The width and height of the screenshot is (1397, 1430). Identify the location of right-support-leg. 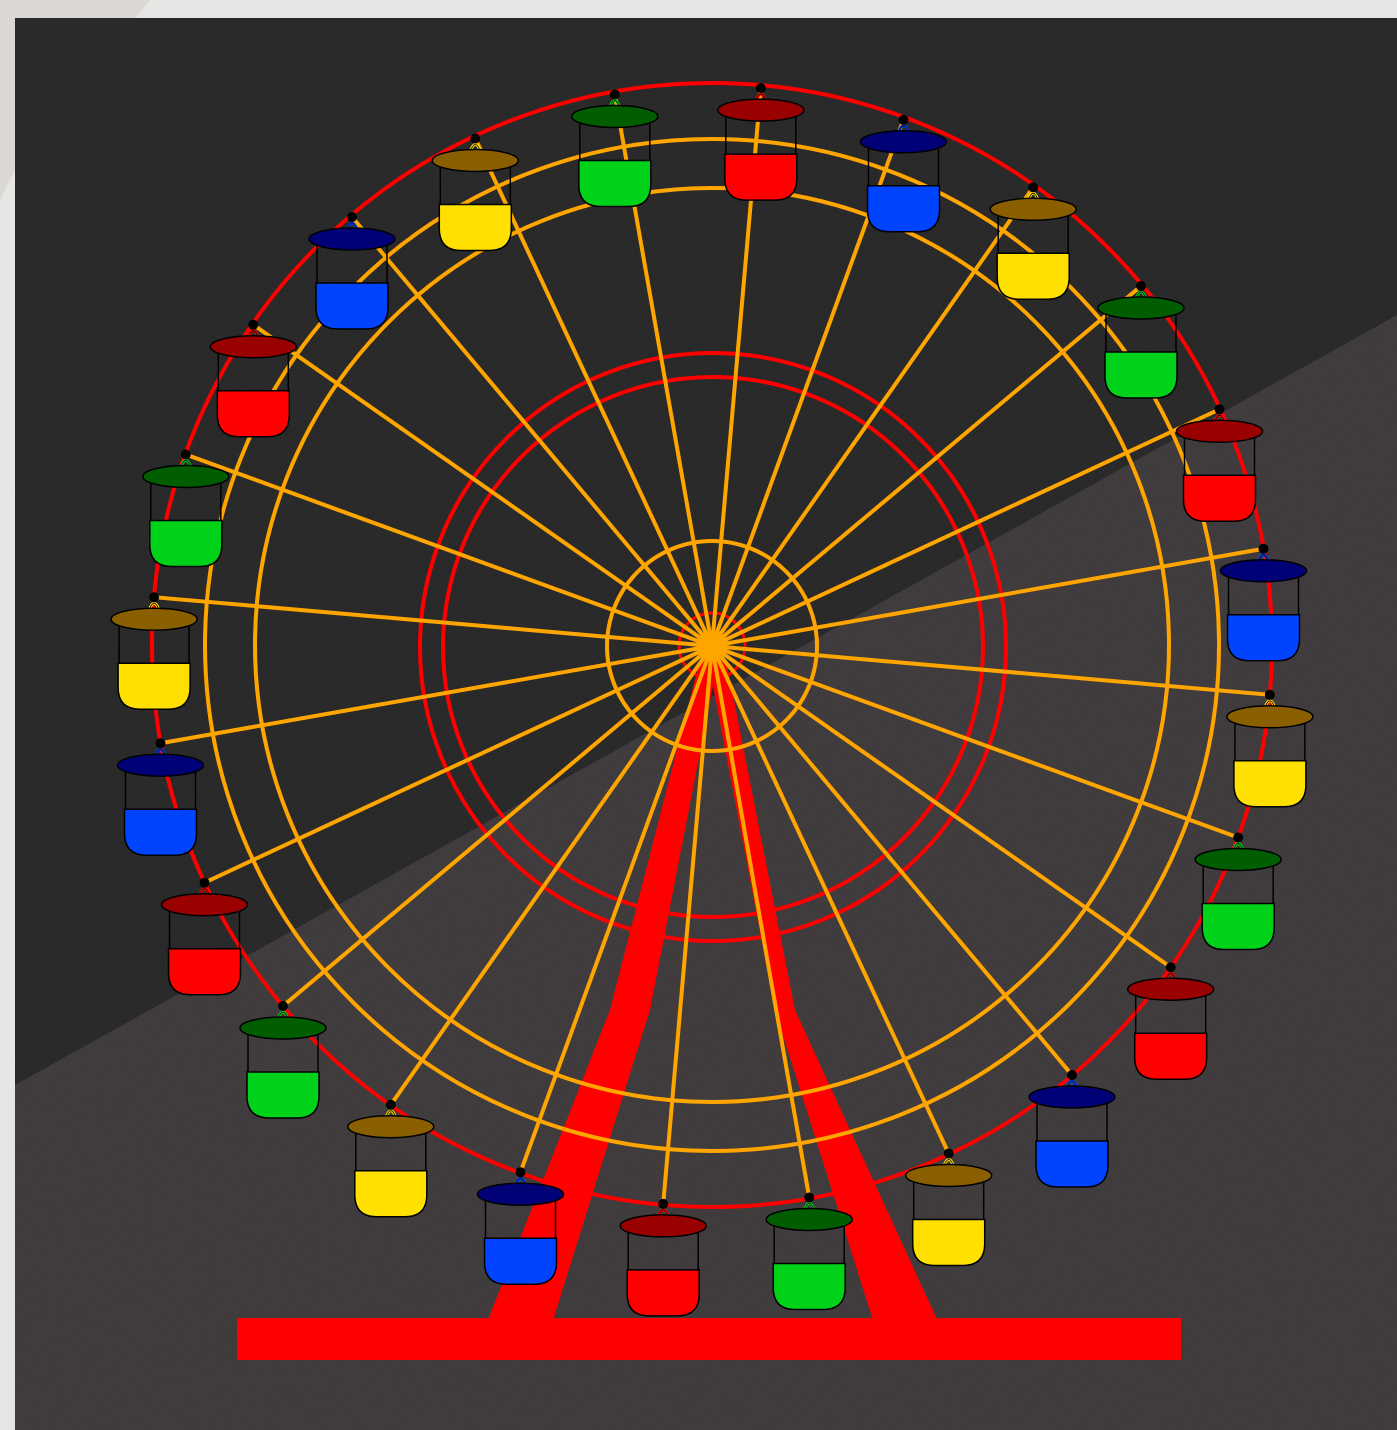
(825, 995).